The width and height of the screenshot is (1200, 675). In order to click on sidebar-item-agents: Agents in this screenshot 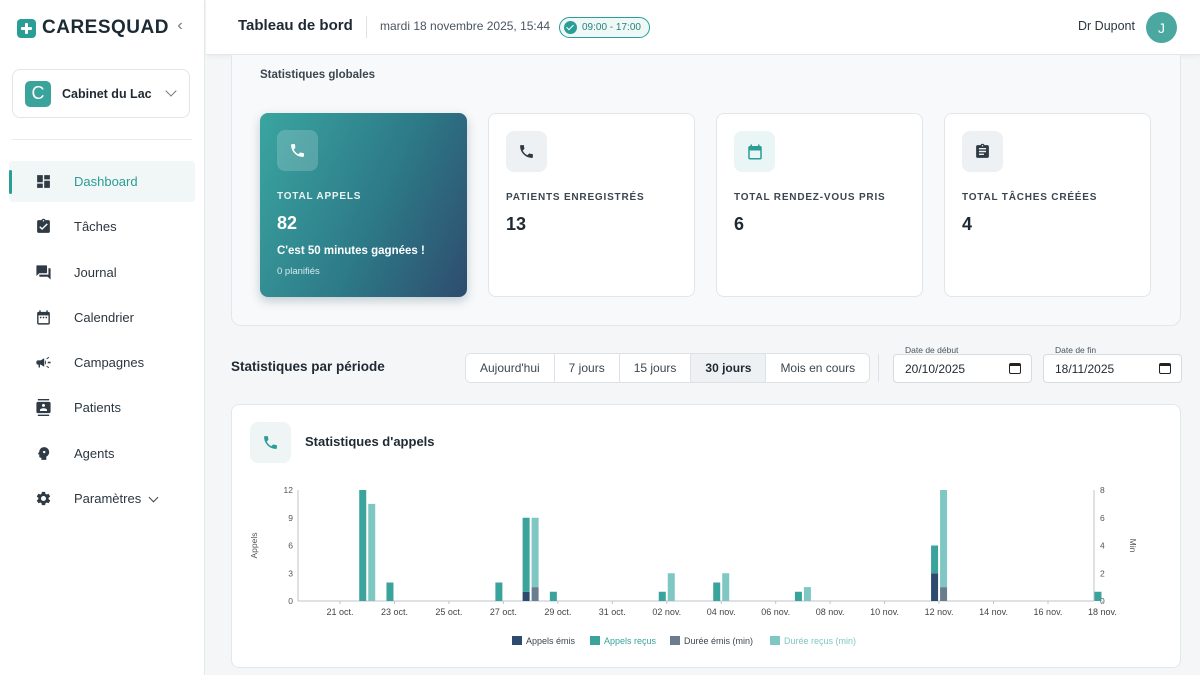, I will do `click(102, 453)`.